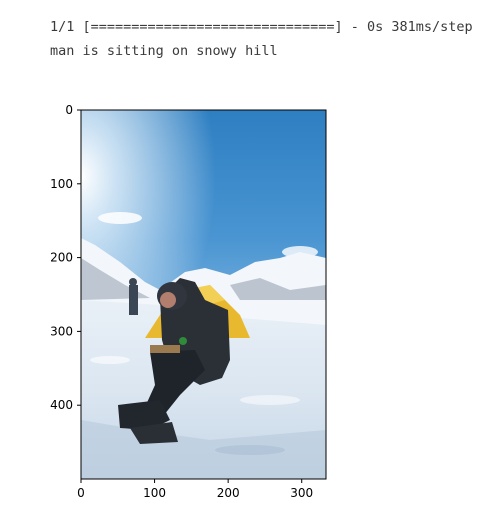 Image resolution: width=504 pixels, height=511 pixels. I want to click on x-tick-label: 300, so click(301, 493).